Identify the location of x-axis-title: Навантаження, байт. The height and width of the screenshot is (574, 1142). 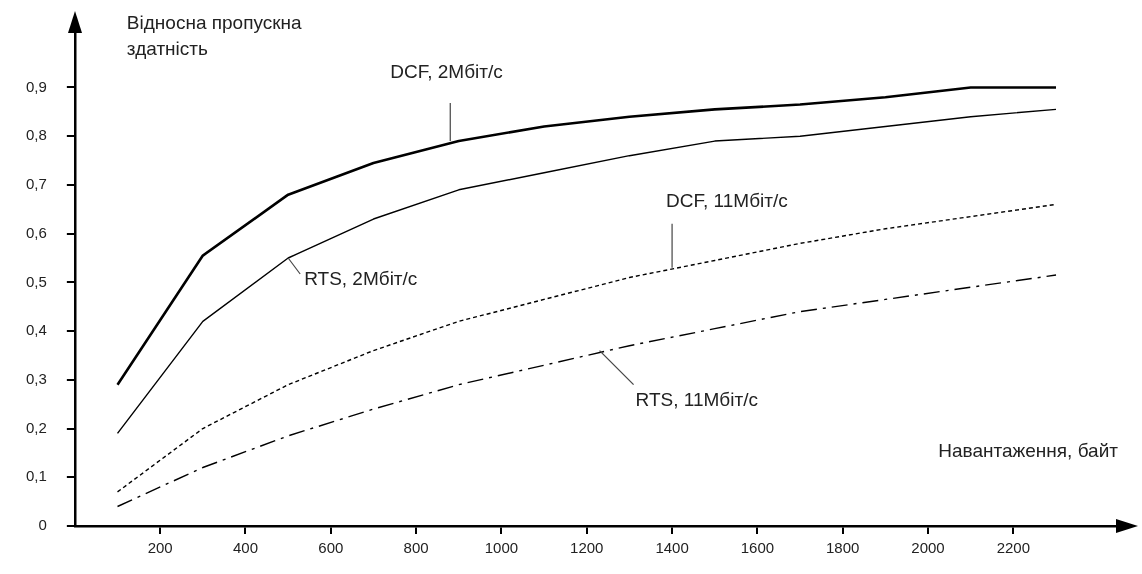
(1028, 451).